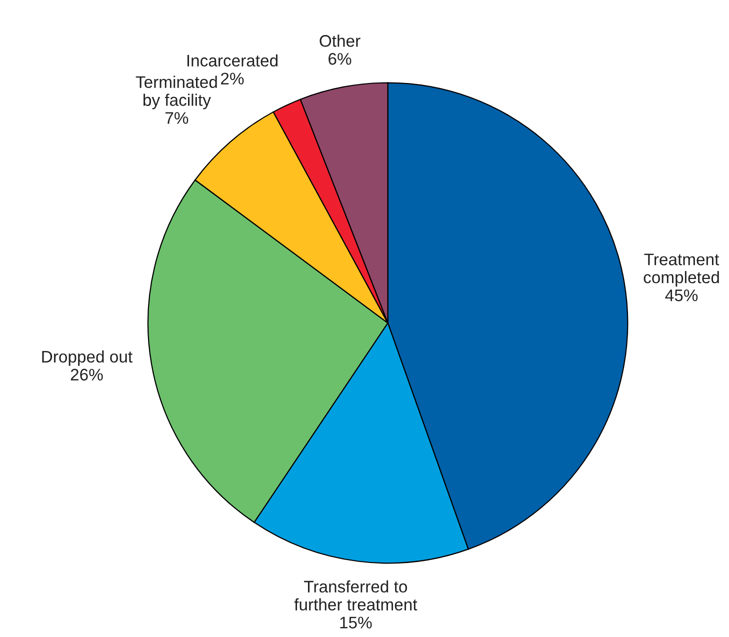 Image resolution: width=729 pixels, height=637 pixels. I want to click on data-label: 15%, so click(356, 622).